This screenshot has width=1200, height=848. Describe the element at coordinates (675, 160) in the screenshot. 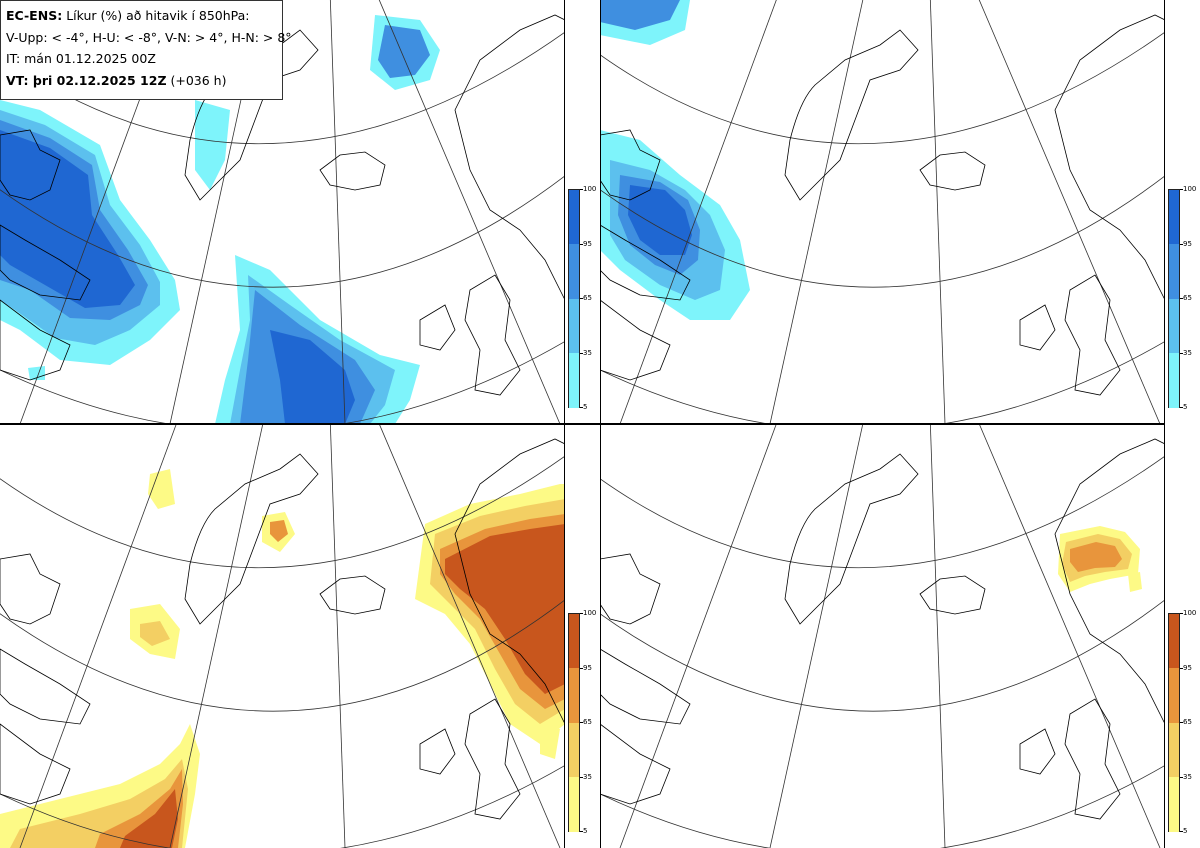

I see `prob-field-cold-tr` at that location.